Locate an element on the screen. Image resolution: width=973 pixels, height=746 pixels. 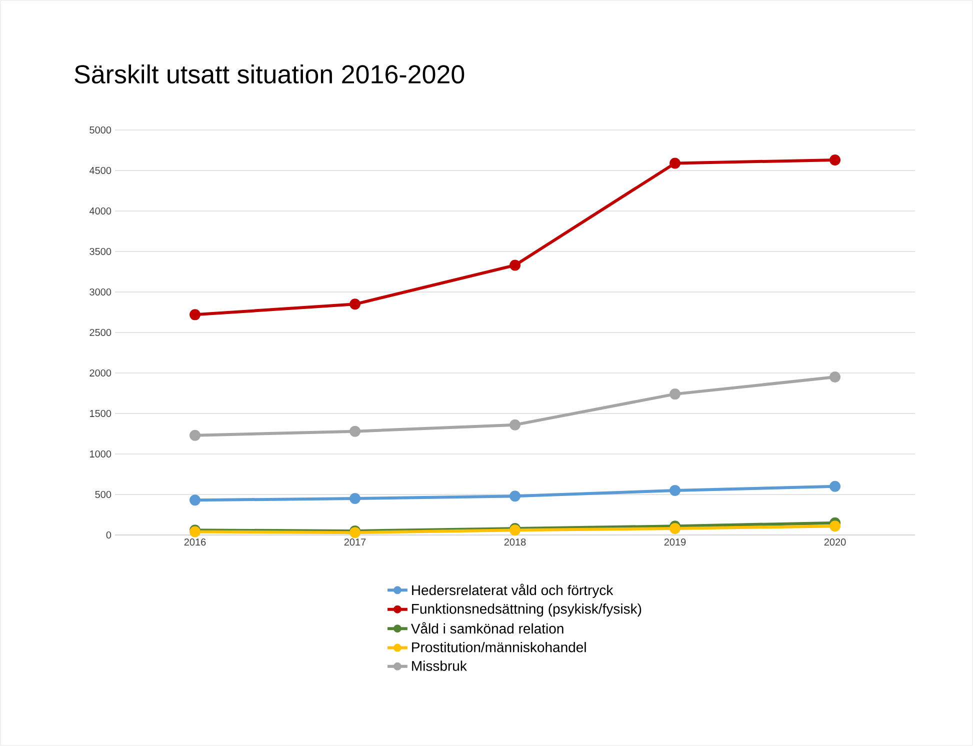
y-tick-label: 2000 is located at coordinates (101, 373).